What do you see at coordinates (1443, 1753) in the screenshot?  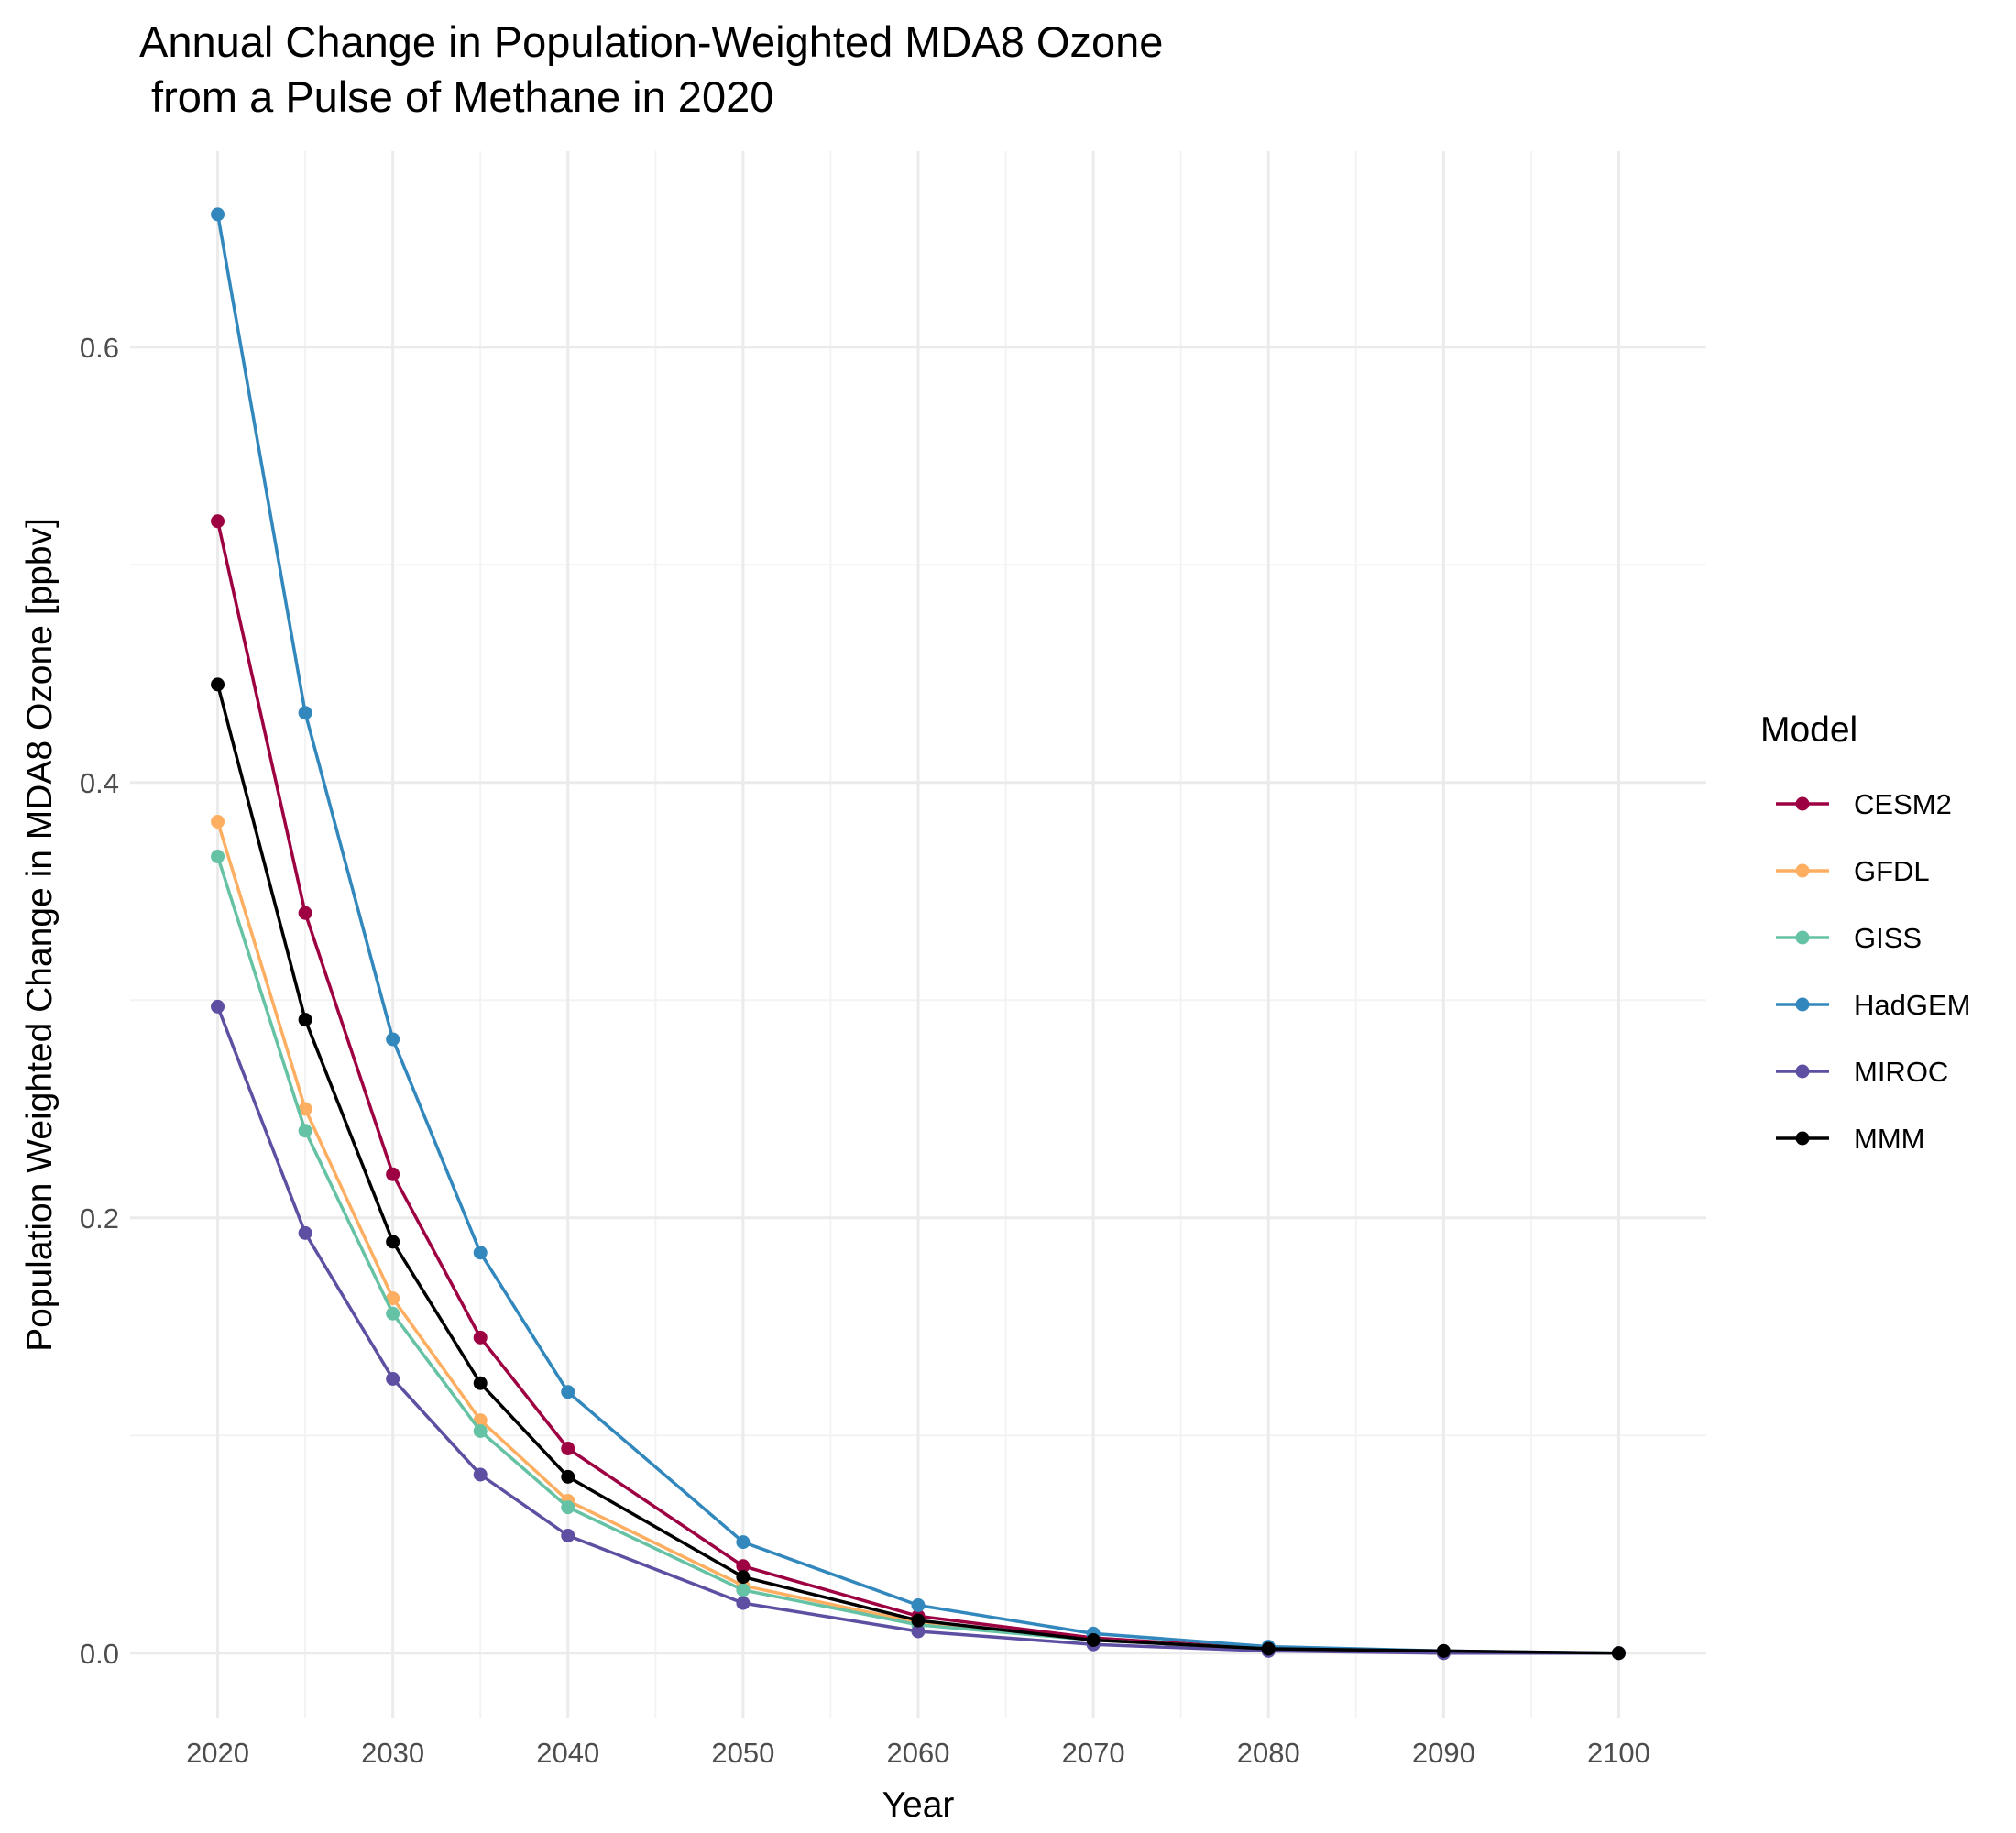 I see `x-tick-label: 2090` at bounding box center [1443, 1753].